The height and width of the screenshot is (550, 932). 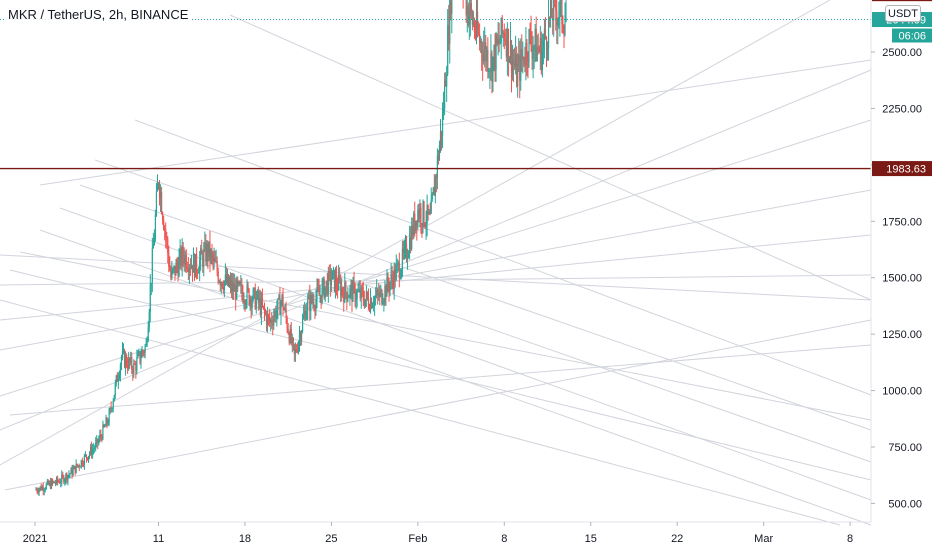 I want to click on x-tick-label: 11, so click(x=158, y=539).